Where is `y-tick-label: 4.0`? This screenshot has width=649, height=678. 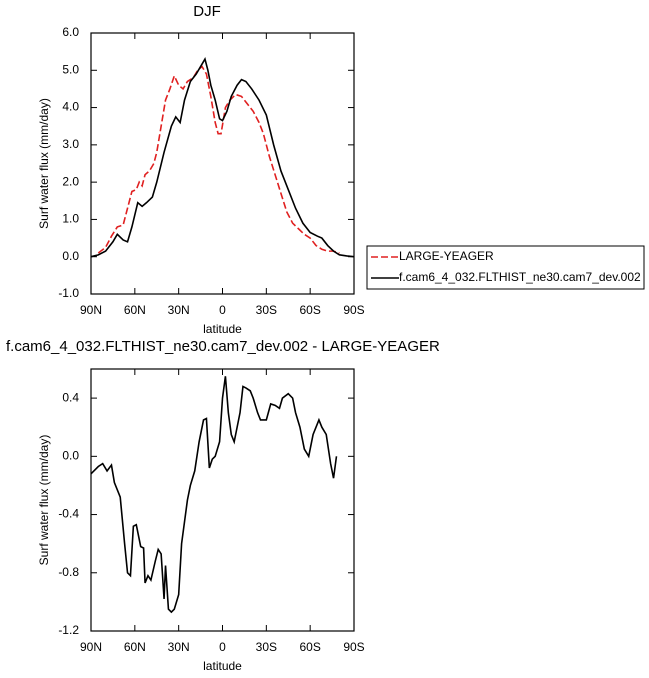
y-tick-label: 4.0 is located at coordinates (70, 107).